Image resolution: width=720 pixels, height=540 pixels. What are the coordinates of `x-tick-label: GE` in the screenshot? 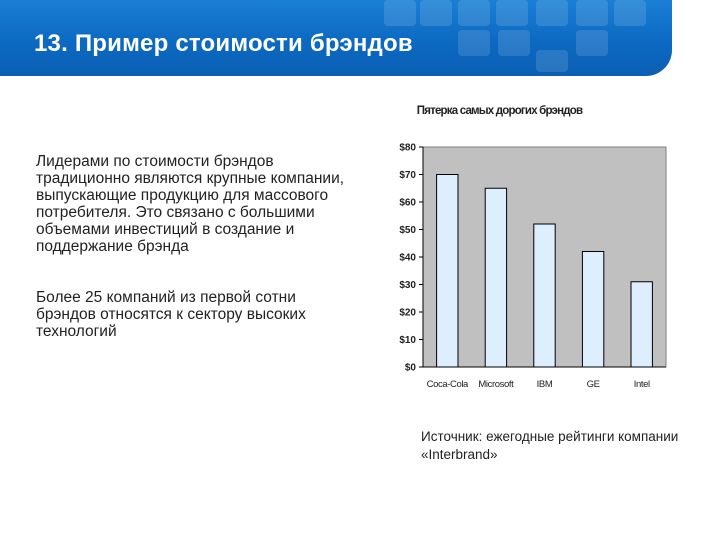 It's located at (593, 384).